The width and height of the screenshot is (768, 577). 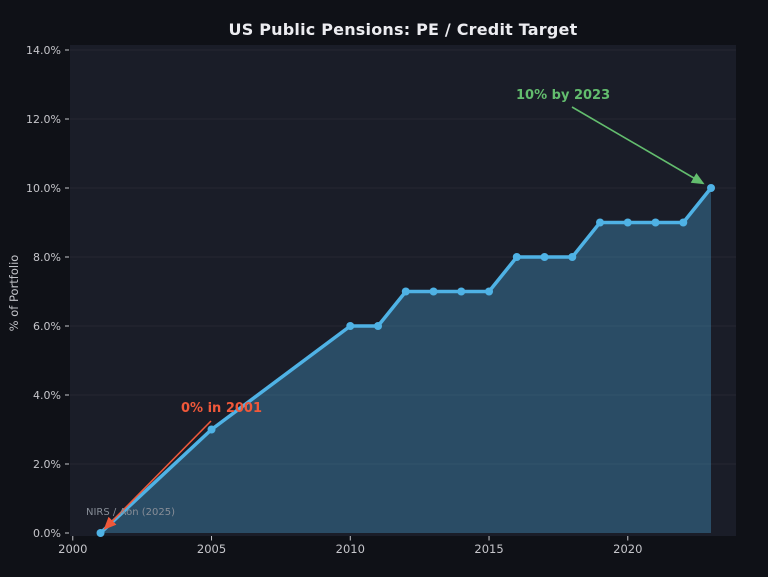 What do you see at coordinates (43, 50) in the screenshot?
I see `y-tick-label: 14.0%` at bounding box center [43, 50].